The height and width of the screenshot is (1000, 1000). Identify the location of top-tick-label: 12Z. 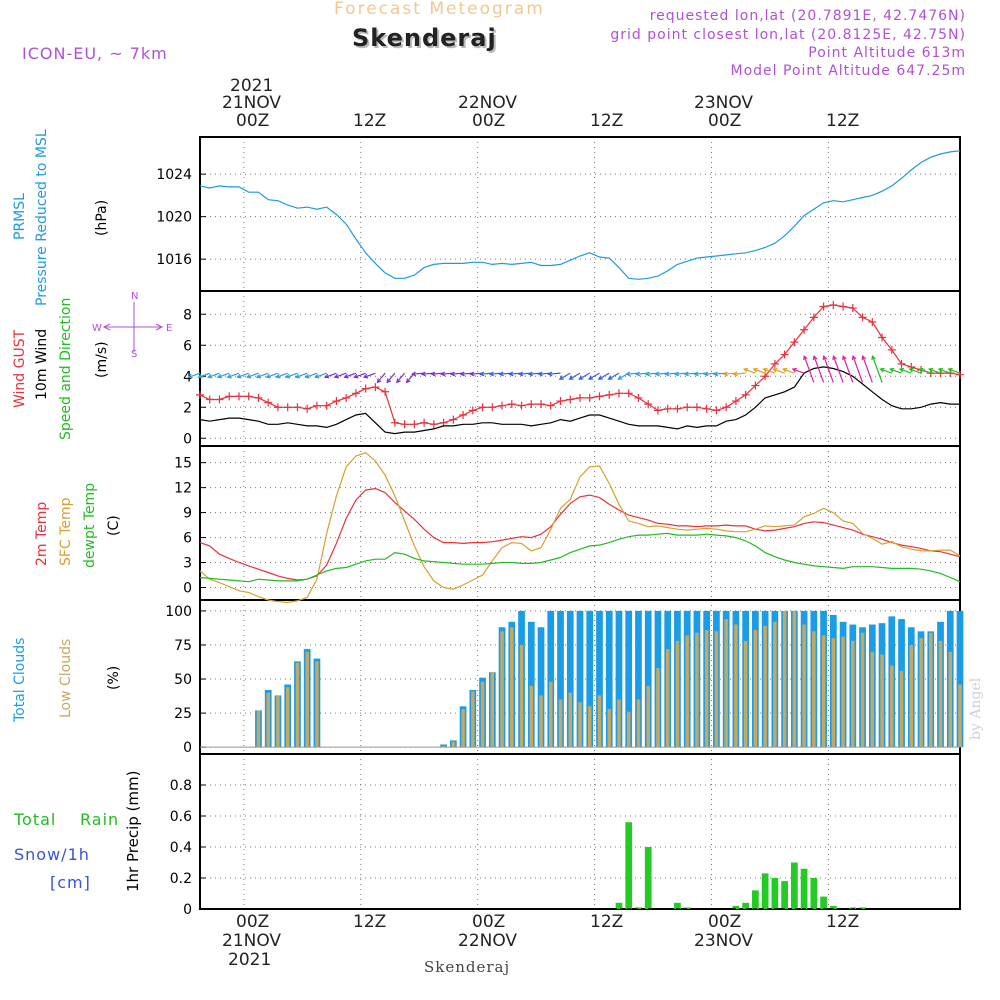
(370, 121).